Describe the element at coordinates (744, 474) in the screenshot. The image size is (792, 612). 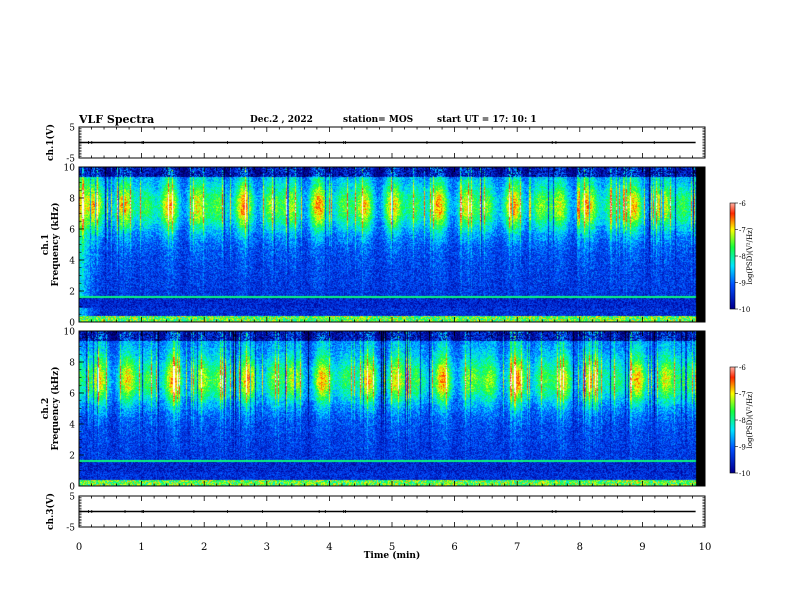
I see `ch2-colorbar-tick-label: -10` at that location.